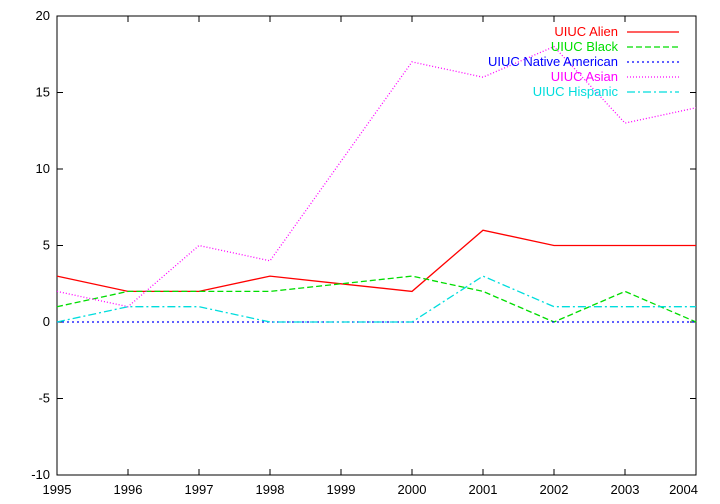  What do you see at coordinates (683, 489) in the screenshot?
I see `x-tick-label: 2004` at bounding box center [683, 489].